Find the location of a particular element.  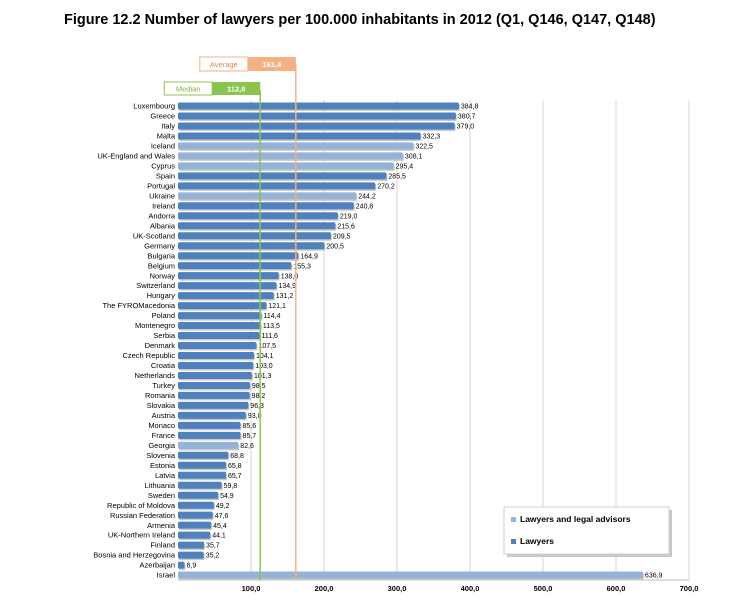

x-tick-label: 100,0 is located at coordinates (251, 588).